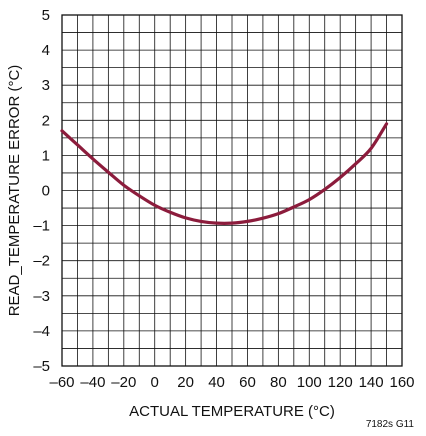 This screenshot has height=436, width=426. I want to click on y-tick-label: –3, so click(41, 296).